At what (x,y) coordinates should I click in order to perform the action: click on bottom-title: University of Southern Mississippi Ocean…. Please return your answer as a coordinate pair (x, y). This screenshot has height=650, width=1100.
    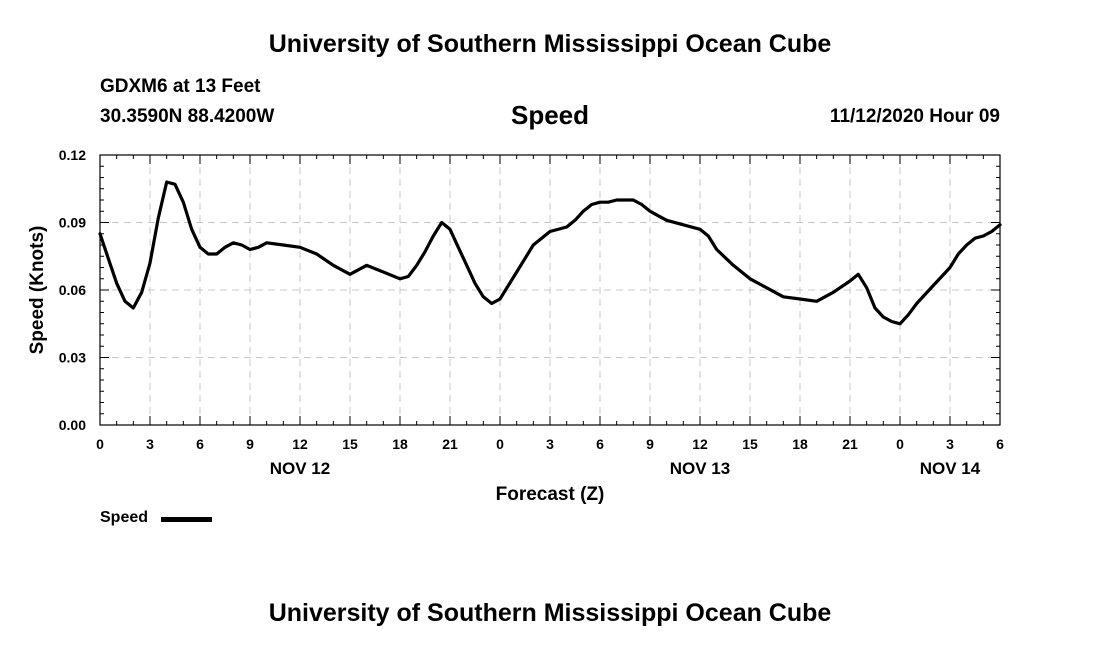
    Looking at the image, I should click on (550, 613).